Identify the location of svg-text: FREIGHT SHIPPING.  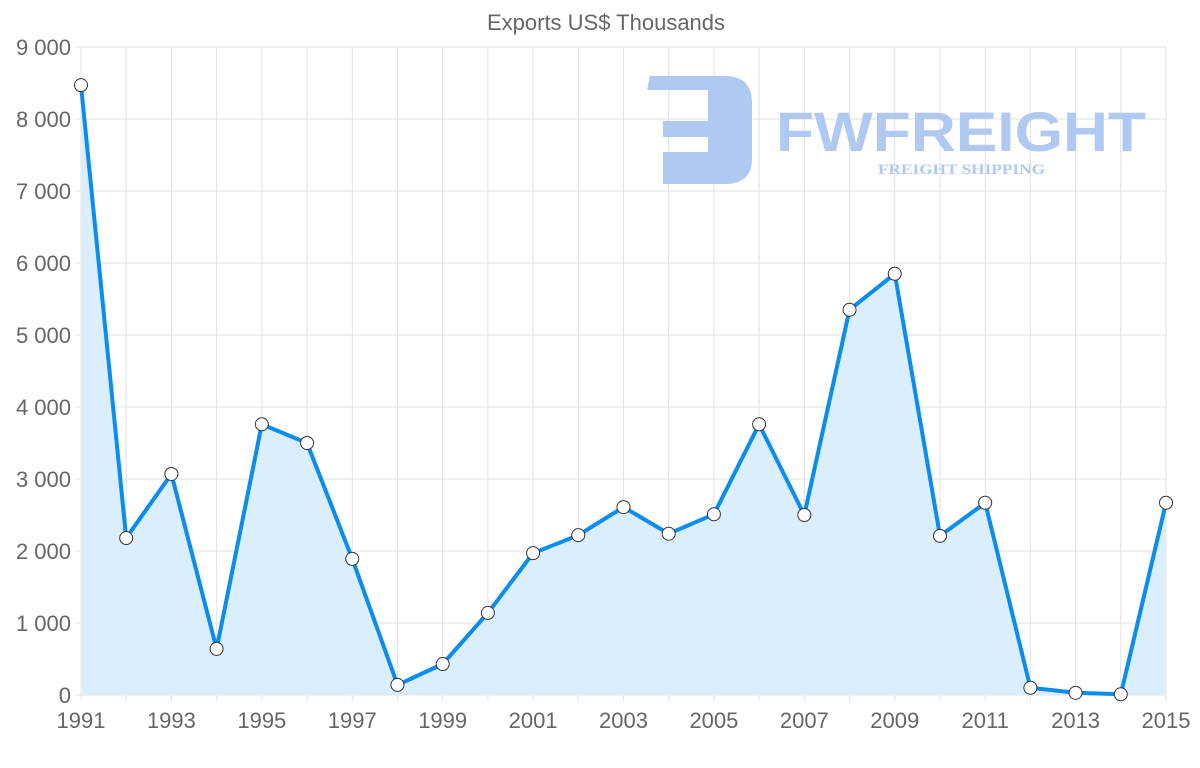
(961, 170).